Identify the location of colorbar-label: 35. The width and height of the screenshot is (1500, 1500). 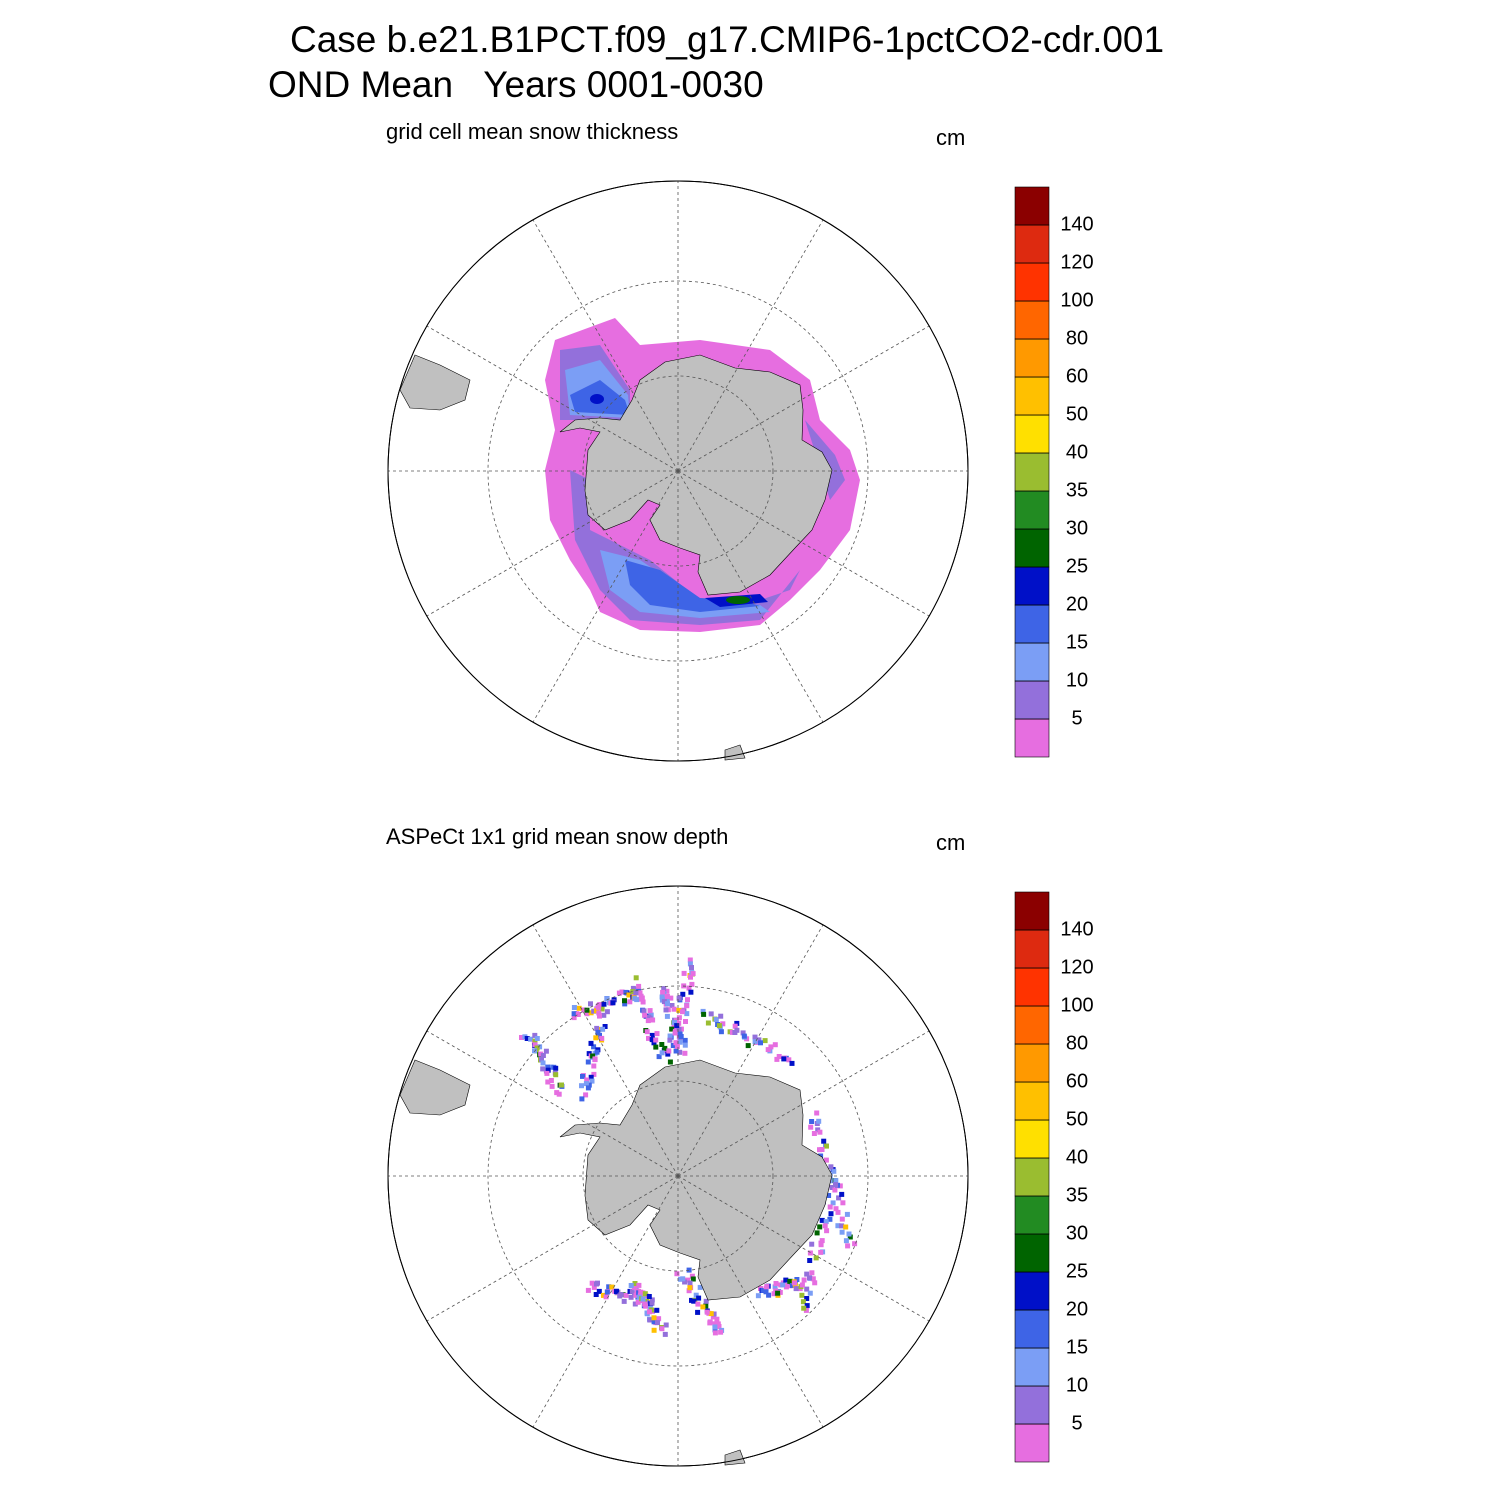
(1077, 1195).